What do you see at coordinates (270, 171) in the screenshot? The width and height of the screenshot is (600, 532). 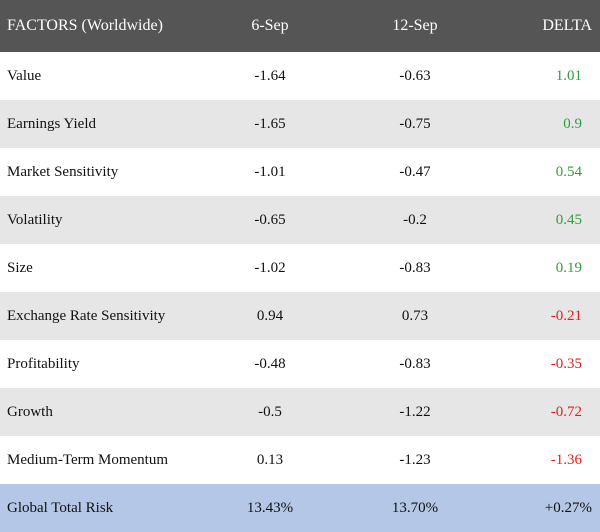 I see `date1-value: -1.01` at bounding box center [270, 171].